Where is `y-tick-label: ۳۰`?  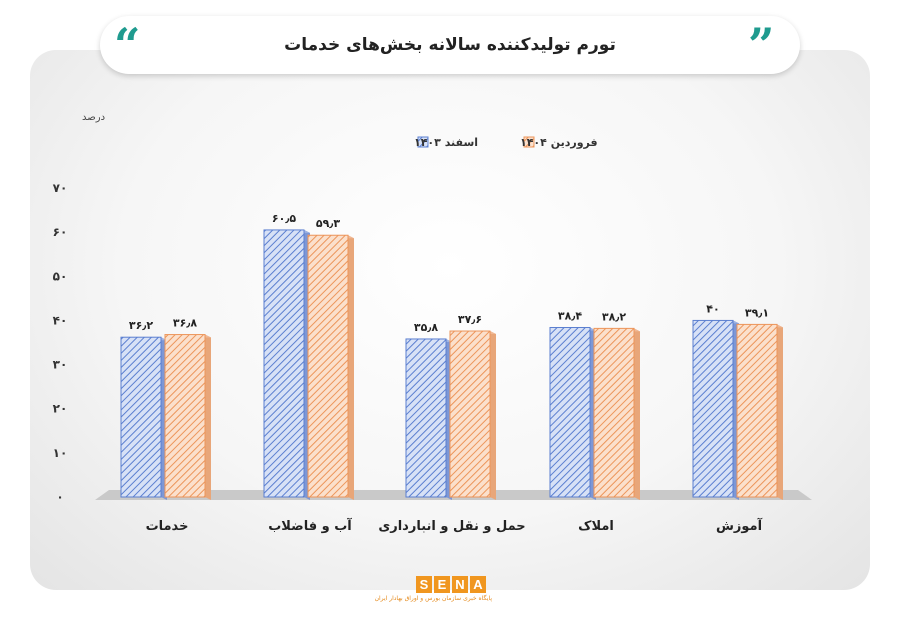
y-tick-label: ۳۰ is located at coordinates (60, 365).